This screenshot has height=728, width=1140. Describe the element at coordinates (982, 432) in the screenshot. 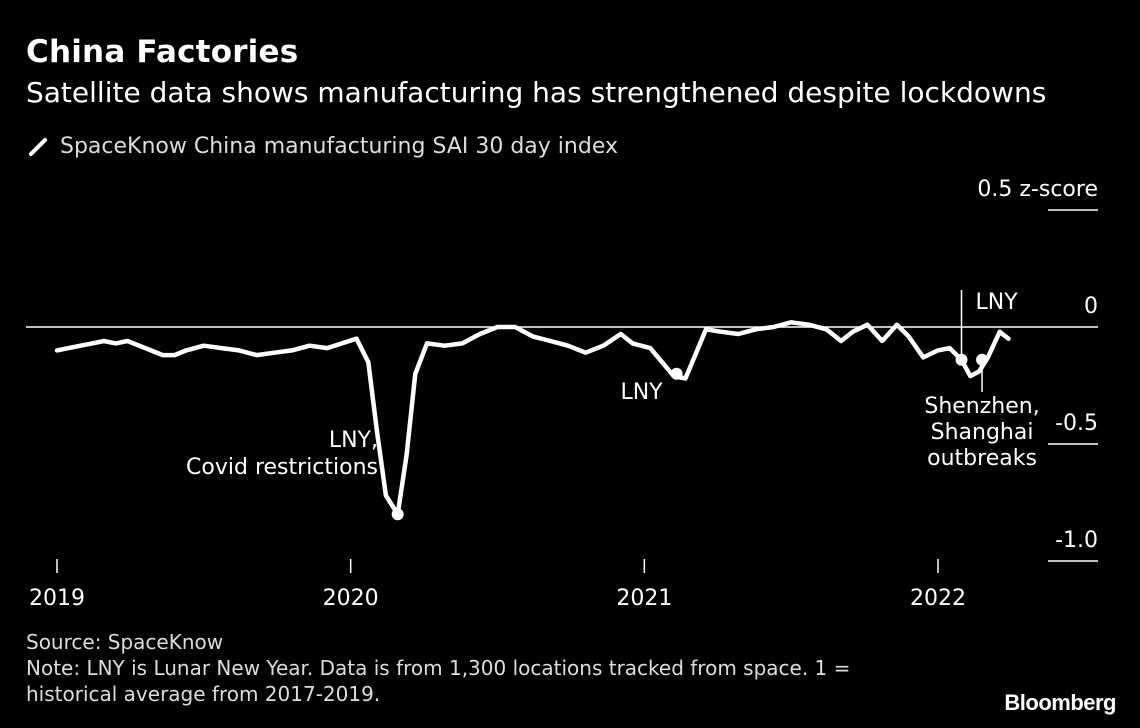

I see `annotation-label: Shanghai` at that location.